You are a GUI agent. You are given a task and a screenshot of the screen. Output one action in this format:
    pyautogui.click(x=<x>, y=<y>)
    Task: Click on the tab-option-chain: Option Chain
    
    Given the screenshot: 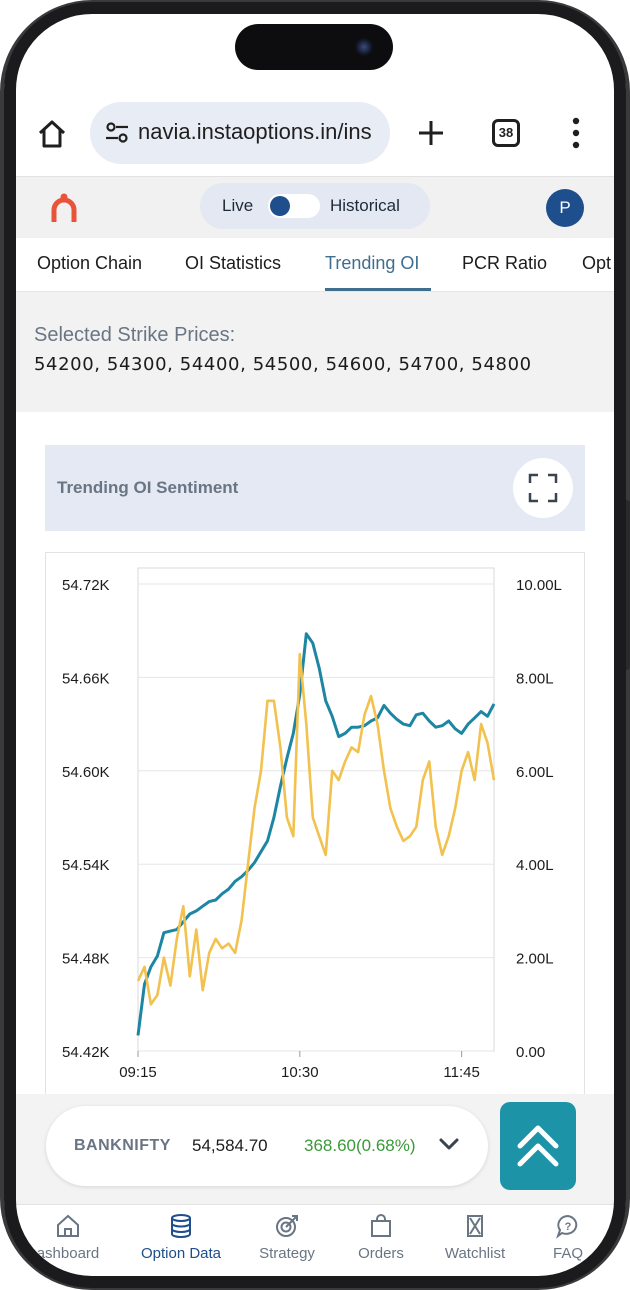 What is the action you would take?
    pyautogui.click(x=90, y=263)
    